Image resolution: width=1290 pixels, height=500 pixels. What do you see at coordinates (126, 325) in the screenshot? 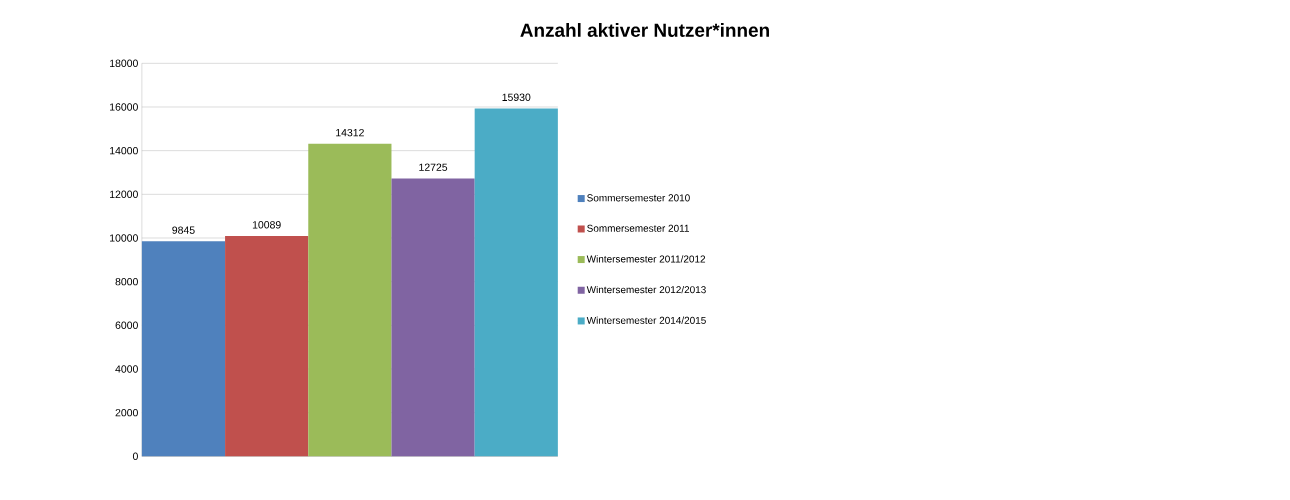
I see `y-tick-label: 6000` at bounding box center [126, 325].